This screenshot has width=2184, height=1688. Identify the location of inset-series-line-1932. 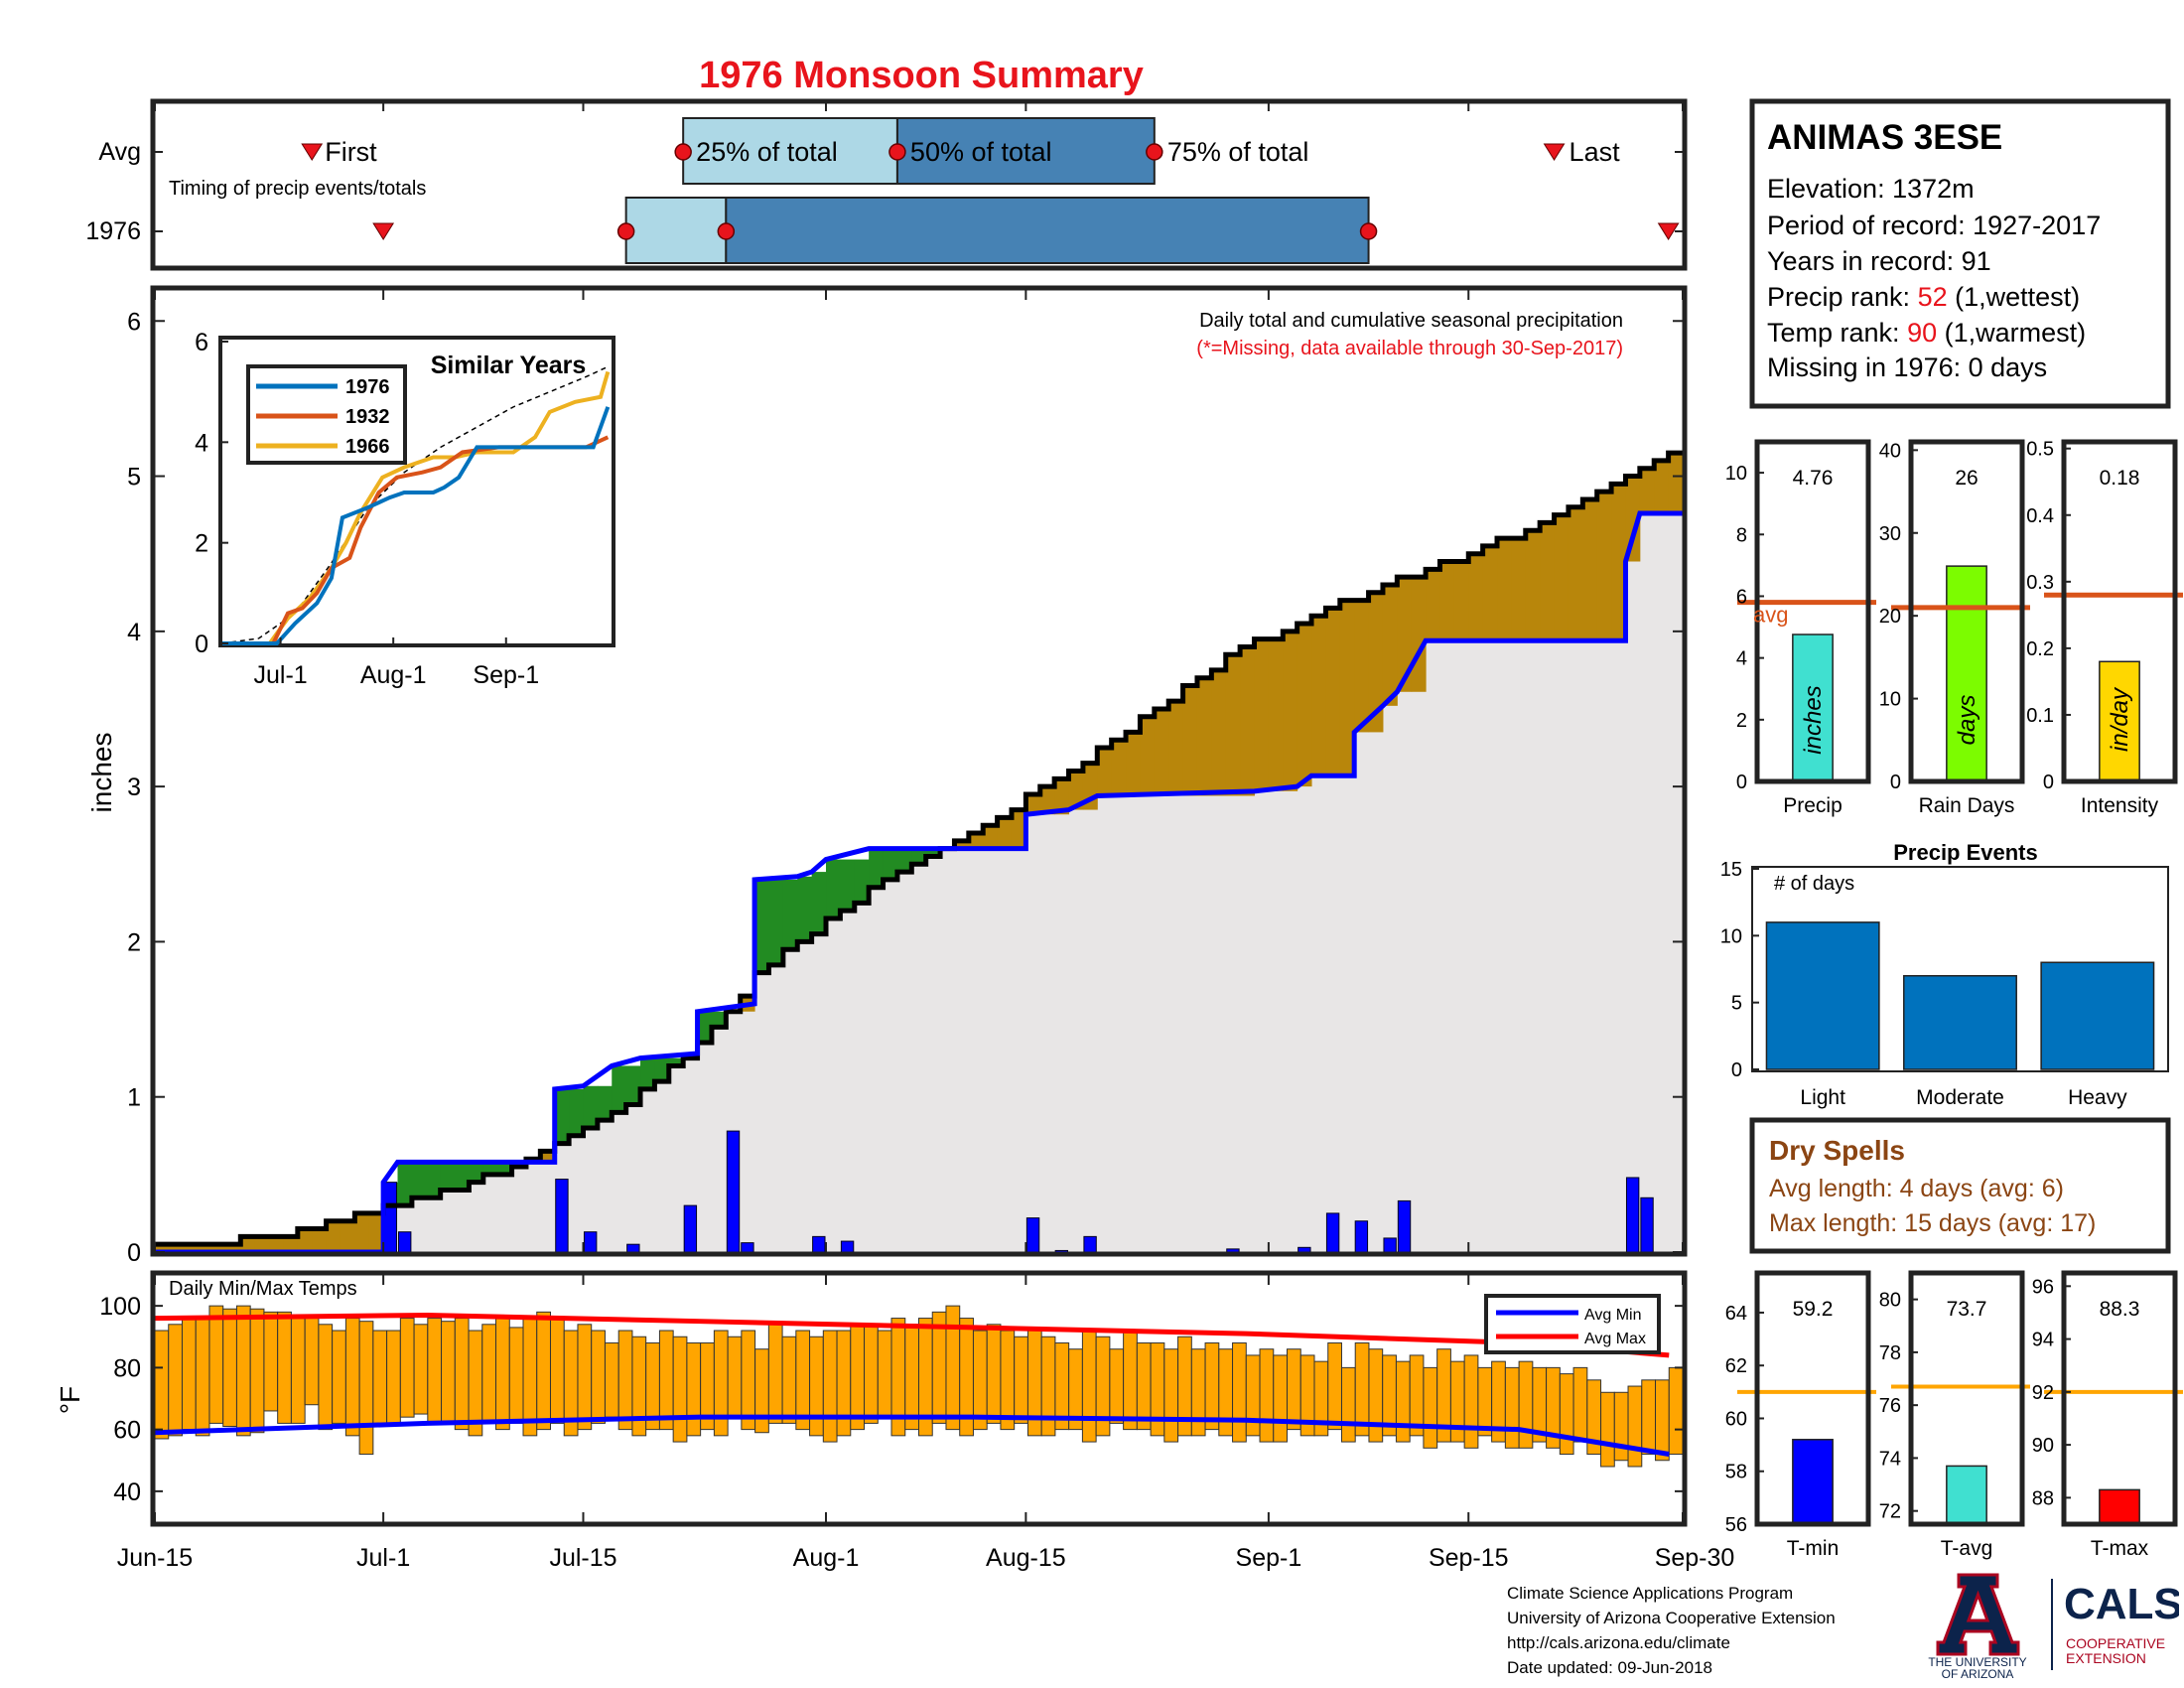
(416, 540).